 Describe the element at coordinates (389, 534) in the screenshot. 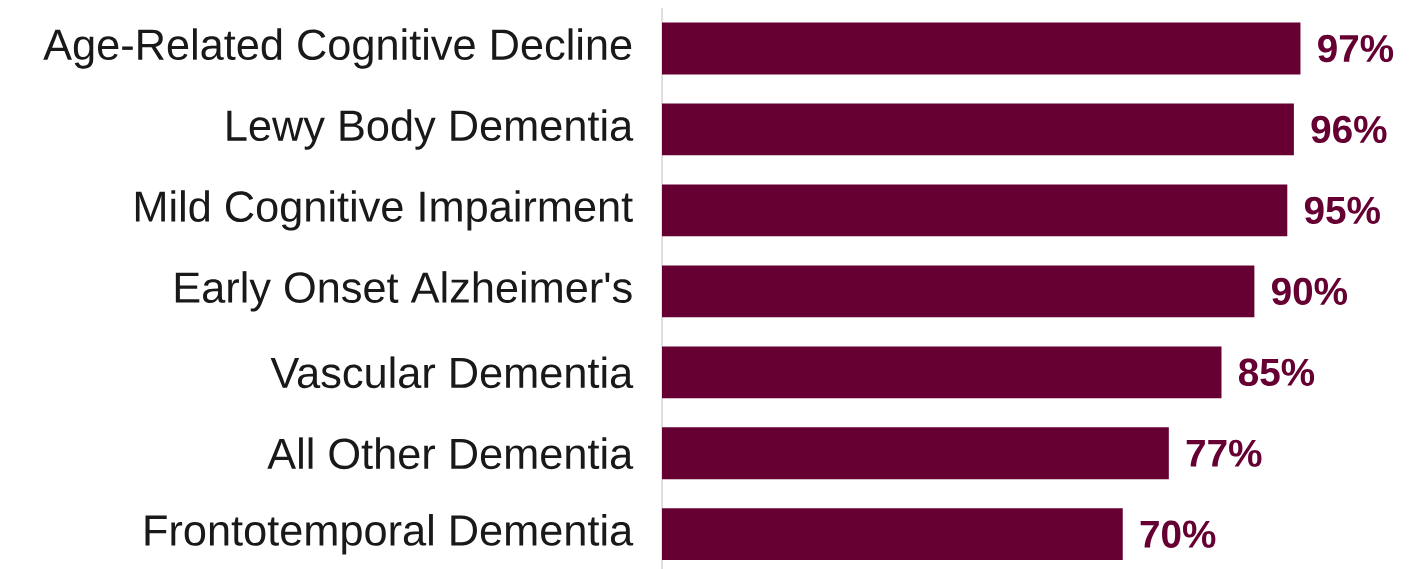

I see `y-tick-label: Frontotemporal Dementia` at that location.